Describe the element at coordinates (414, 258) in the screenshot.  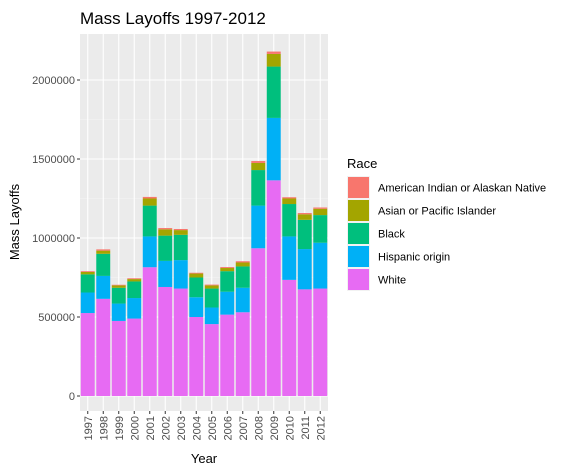
I see `legend-label: Hispanic origin` at that location.